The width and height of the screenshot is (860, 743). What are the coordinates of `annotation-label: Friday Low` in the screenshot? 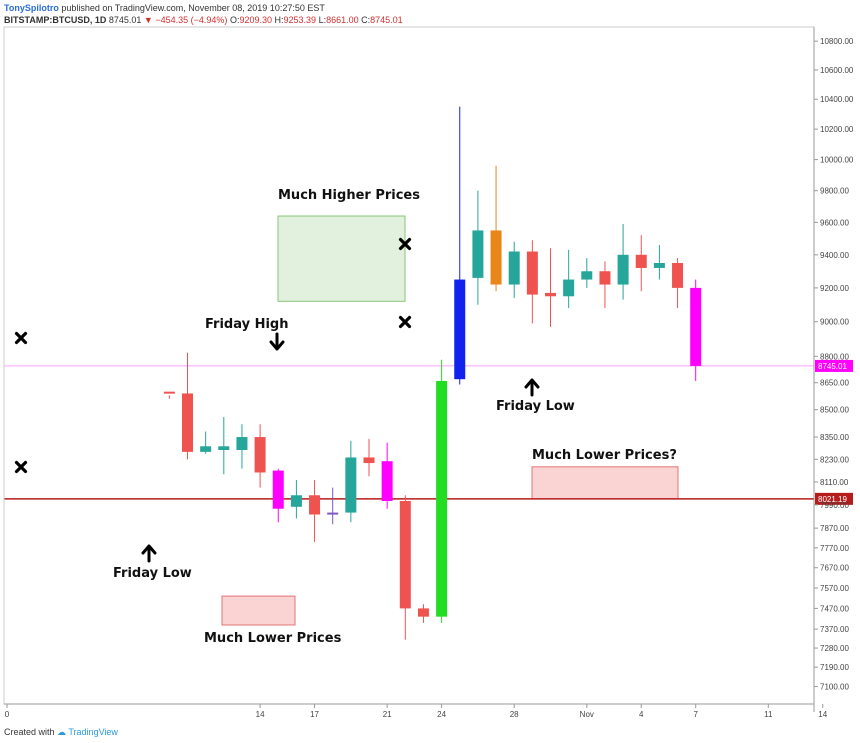 It's located at (535, 406).